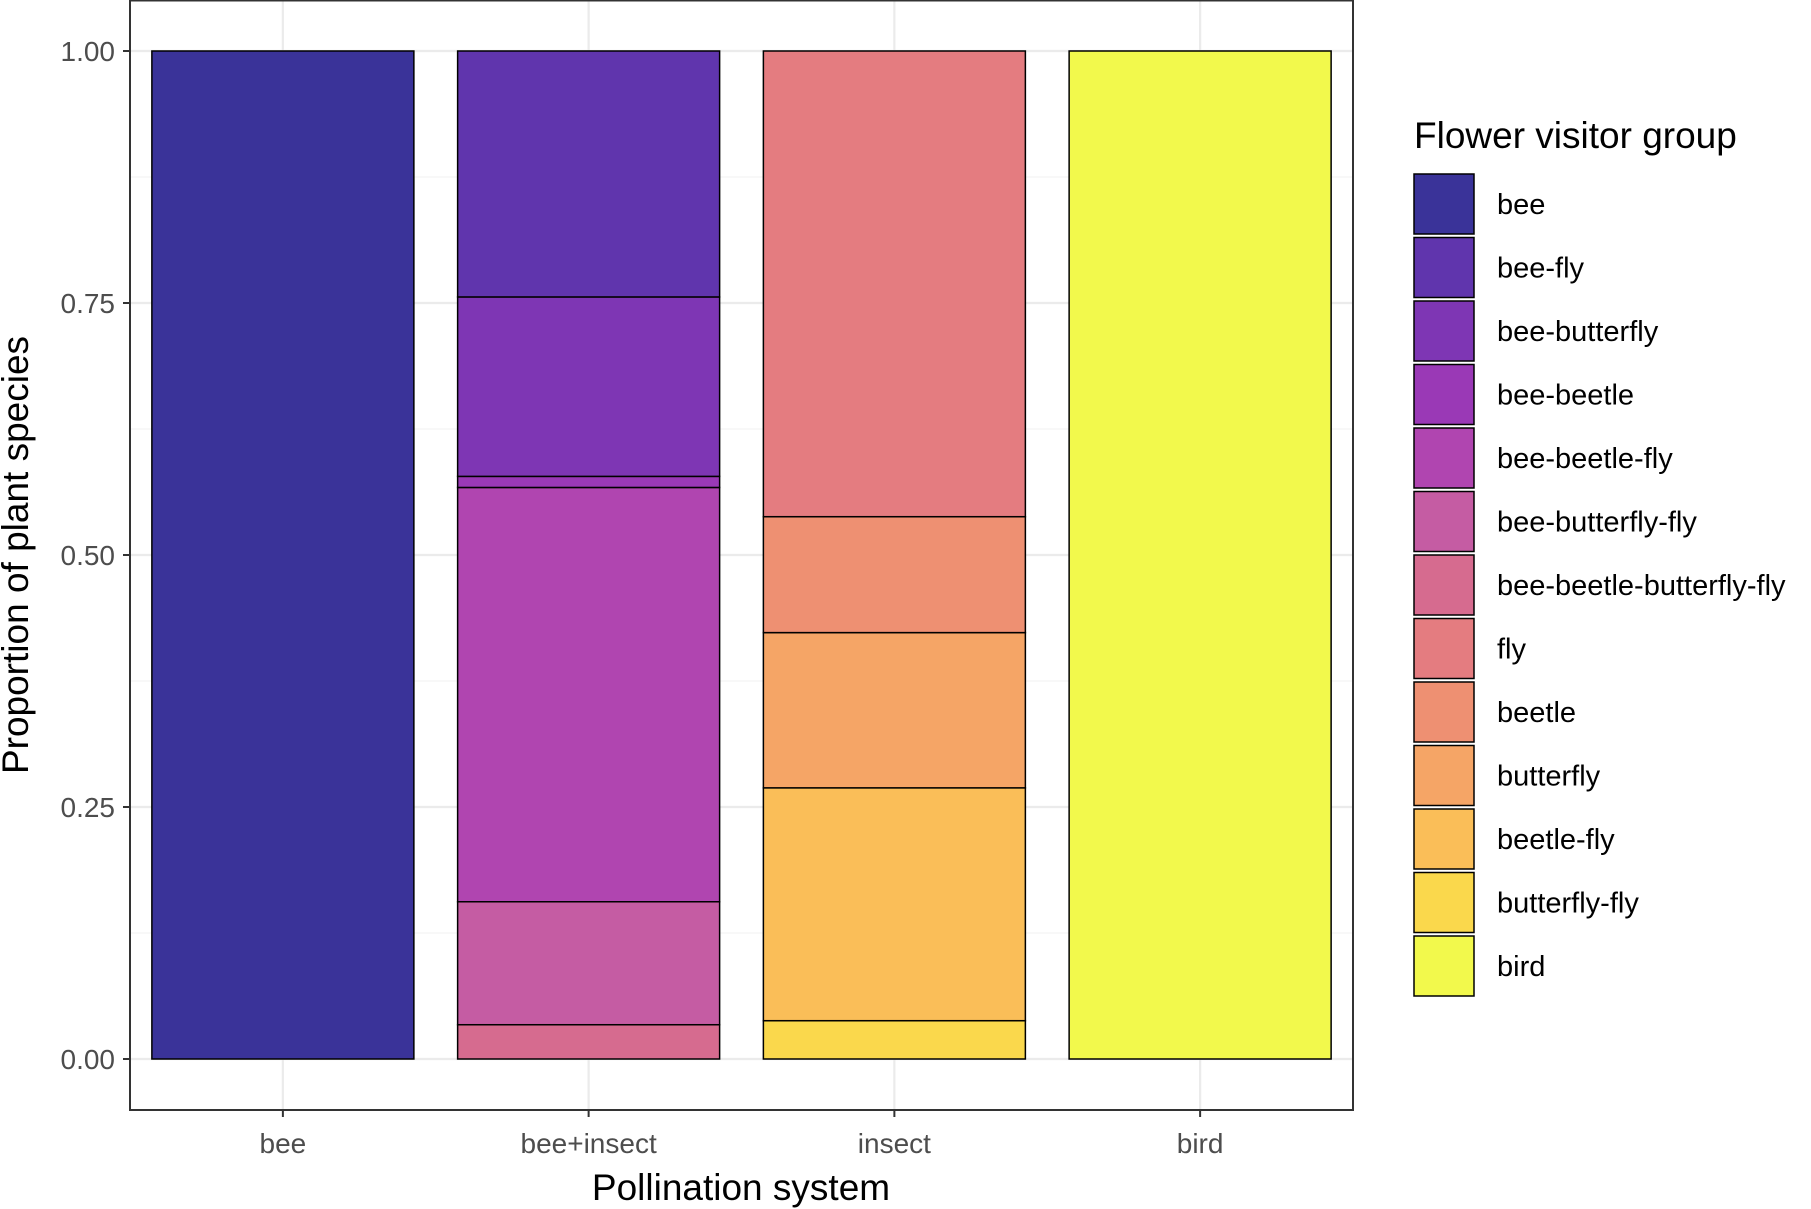  What do you see at coordinates (1641, 586) in the screenshot?
I see `legend-label-bee-beetle-butterfly-fly: bee-beetle-butterfly-fly` at bounding box center [1641, 586].